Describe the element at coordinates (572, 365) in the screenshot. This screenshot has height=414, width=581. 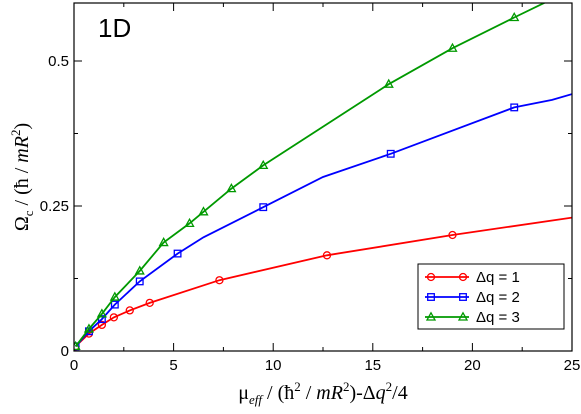
I see `x-tick-label: 25` at that location.